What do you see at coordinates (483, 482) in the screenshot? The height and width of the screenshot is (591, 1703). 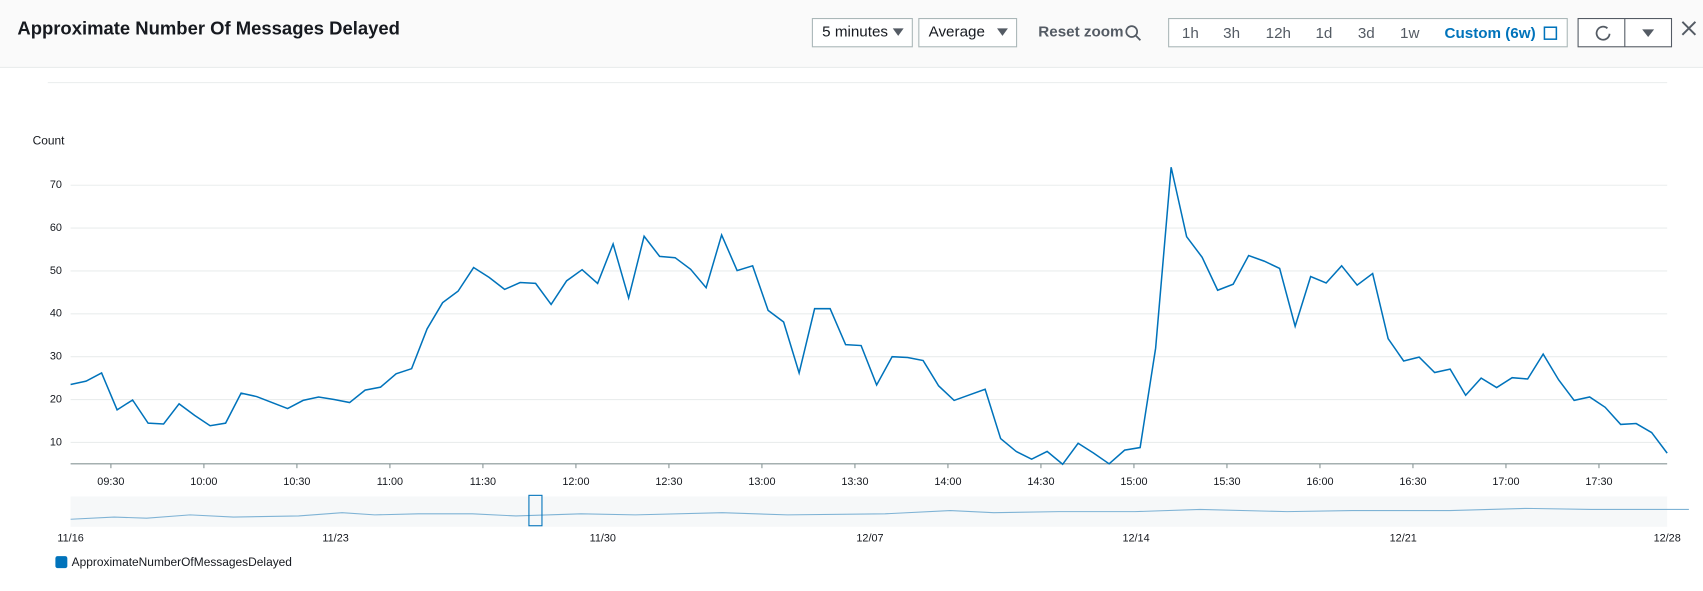 I see `x-tick-label: 11:30` at bounding box center [483, 482].